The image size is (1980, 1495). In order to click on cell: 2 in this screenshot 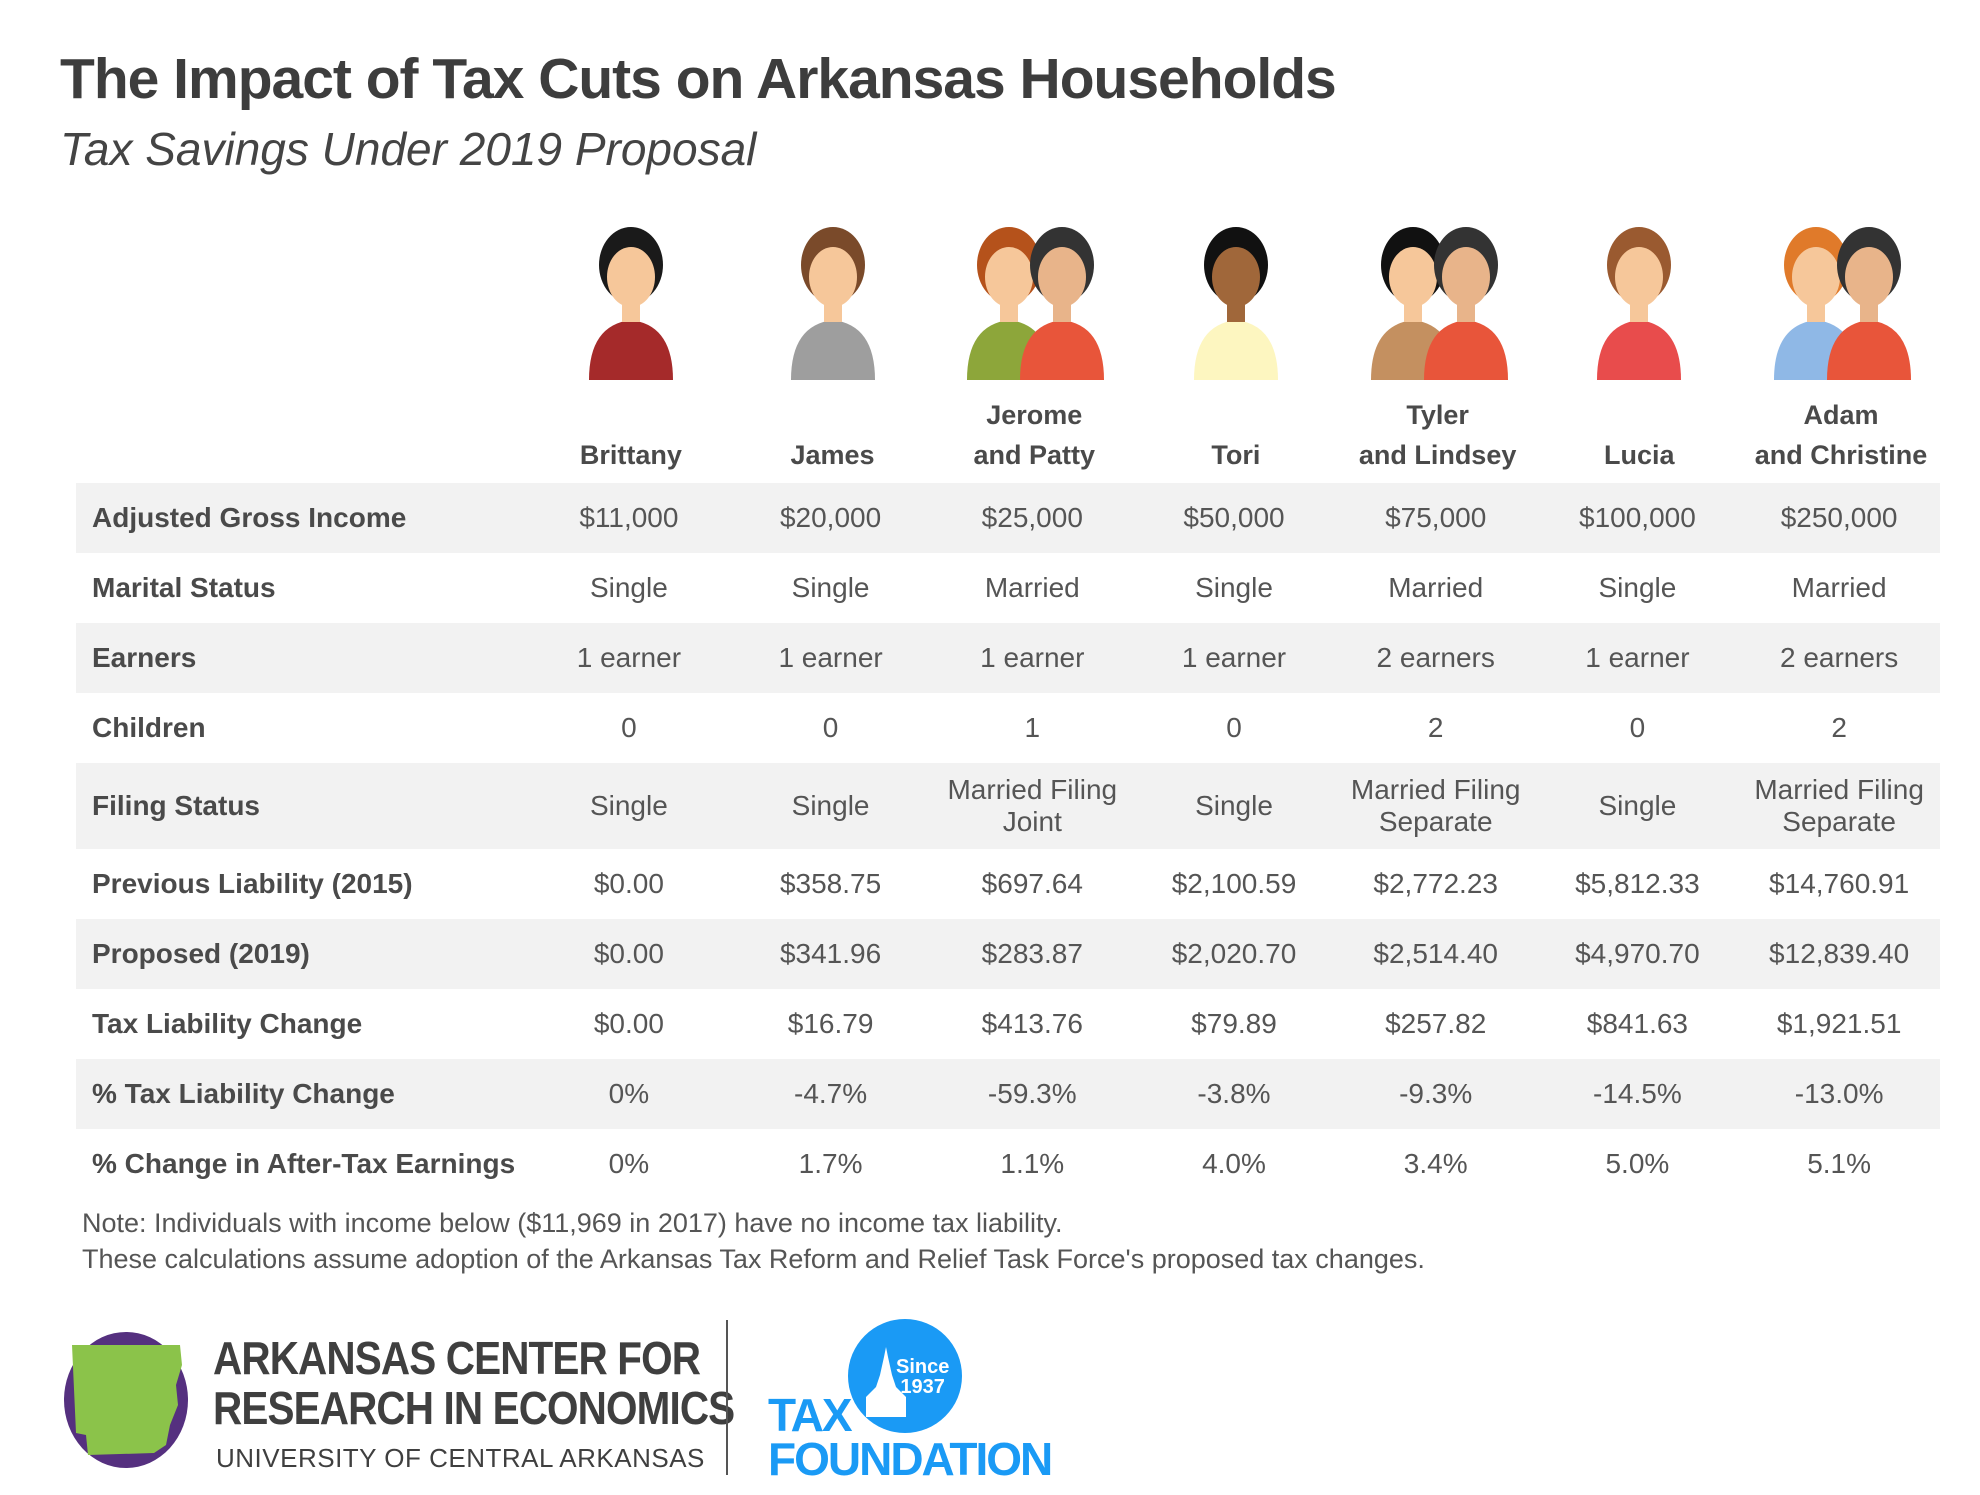, I will do `click(1435, 727)`.